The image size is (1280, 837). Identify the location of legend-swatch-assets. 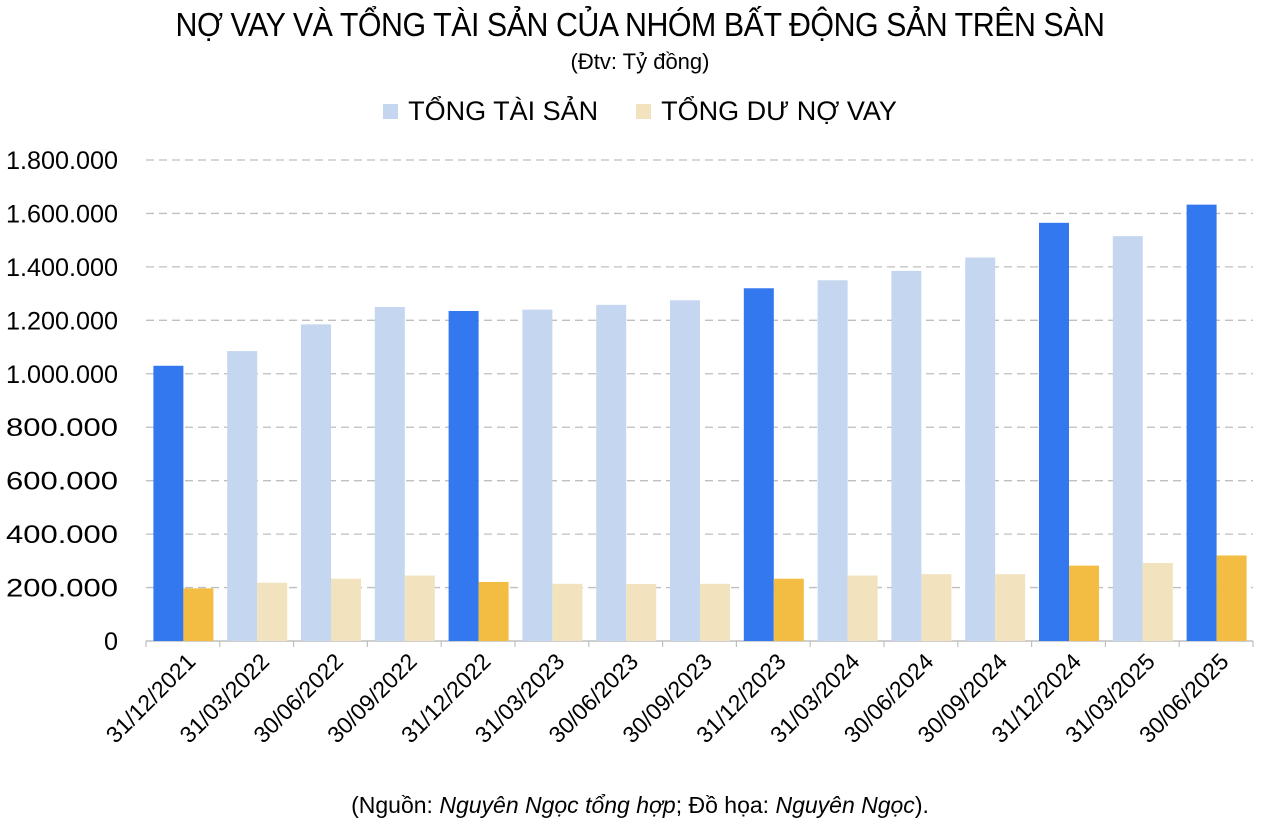
(391, 111).